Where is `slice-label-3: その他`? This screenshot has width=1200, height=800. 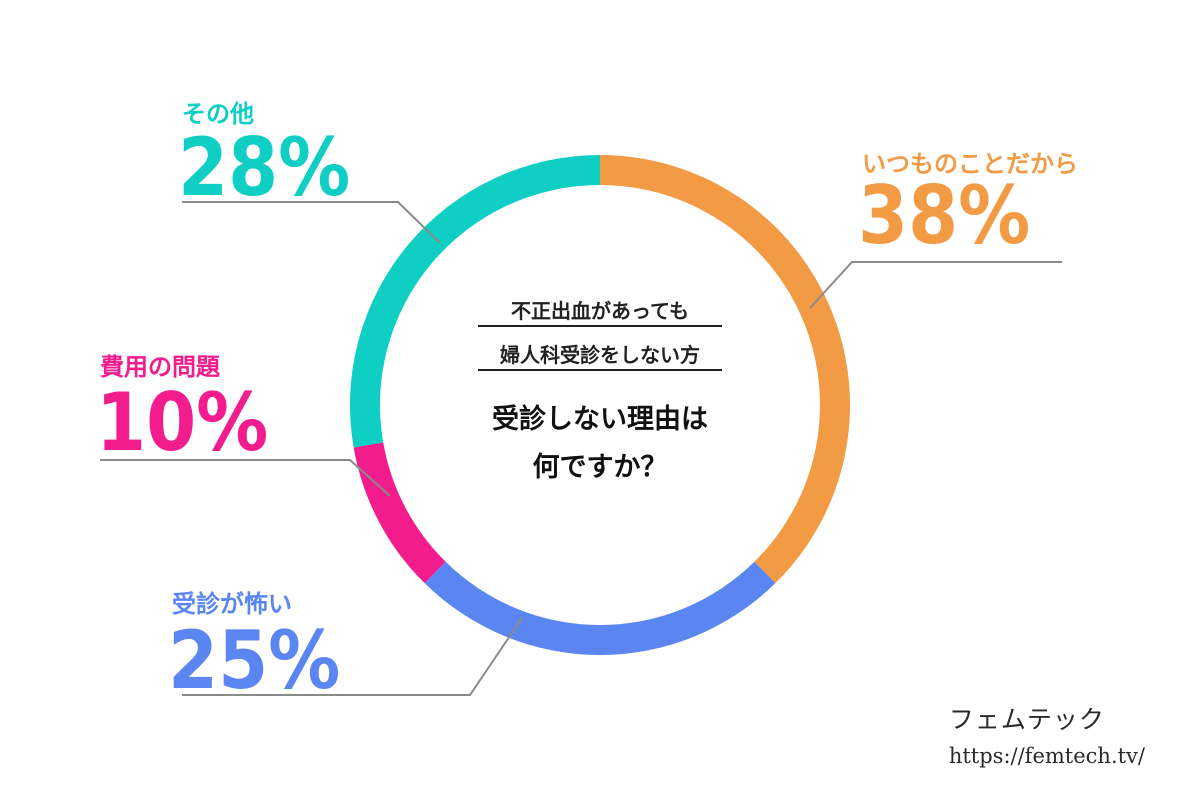 slice-label-3: その他 is located at coordinates (218, 114).